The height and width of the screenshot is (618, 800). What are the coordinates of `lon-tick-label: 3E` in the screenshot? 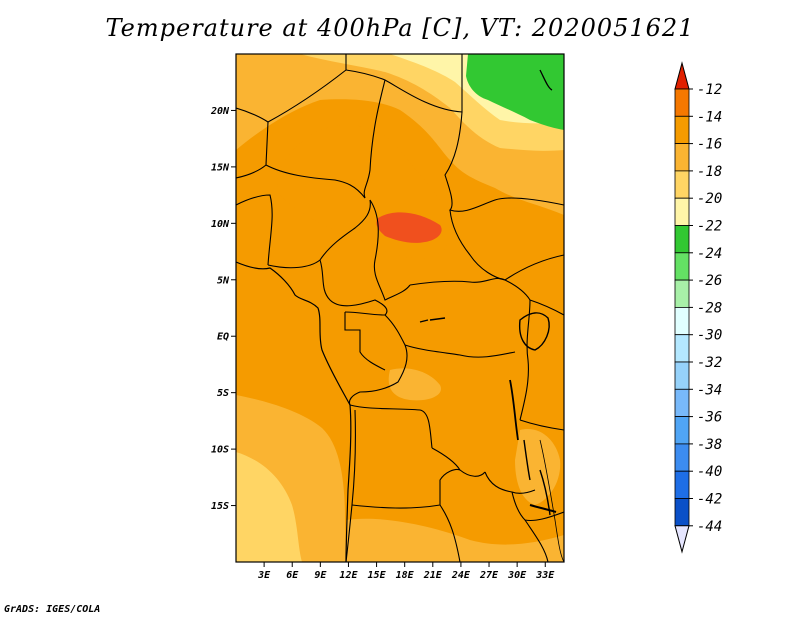 It's located at (264, 575).